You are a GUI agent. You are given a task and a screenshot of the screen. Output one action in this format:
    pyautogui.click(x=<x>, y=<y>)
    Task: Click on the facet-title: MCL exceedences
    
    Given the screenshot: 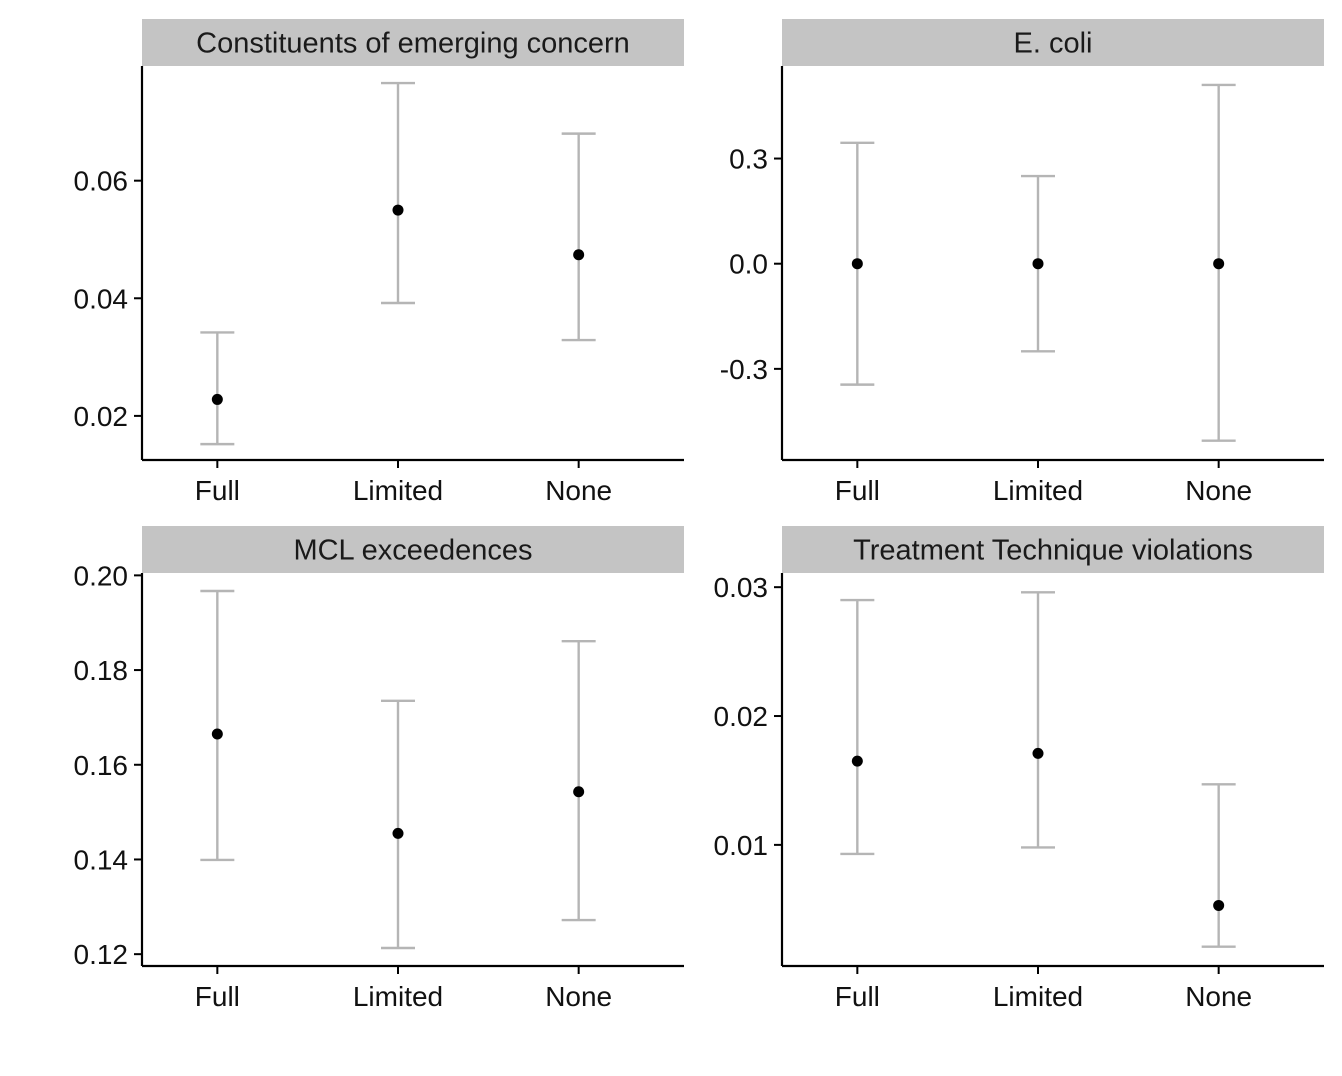 What is the action you would take?
    pyautogui.click(x=412, y=551)
    